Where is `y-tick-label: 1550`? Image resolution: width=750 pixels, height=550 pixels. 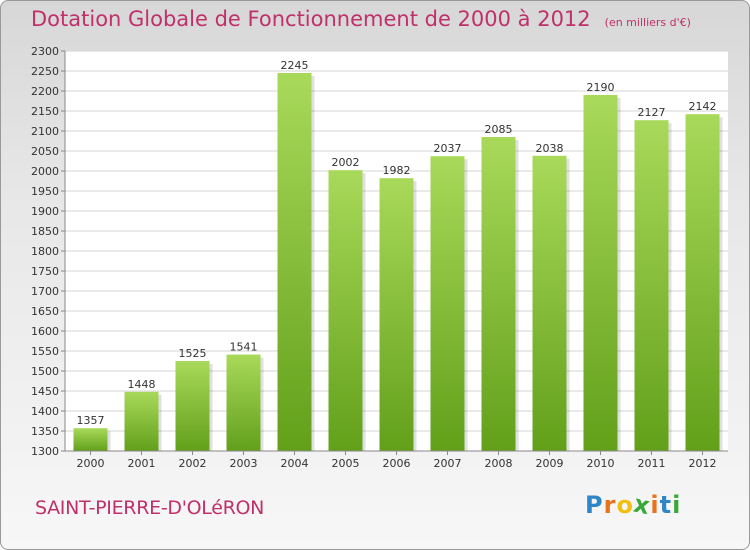
y-tick-label: 1550 is located at coordinates (45, 351).